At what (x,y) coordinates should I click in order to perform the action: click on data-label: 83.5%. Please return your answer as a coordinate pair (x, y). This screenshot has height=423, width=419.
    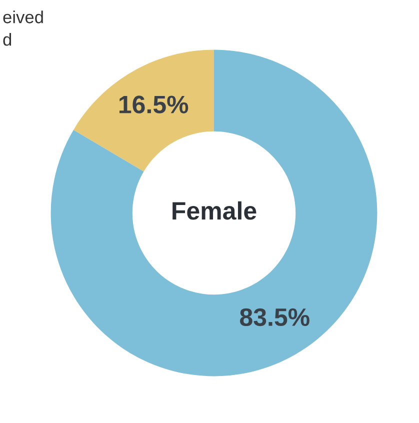
    Looking at the image, I should click on (275, 317).